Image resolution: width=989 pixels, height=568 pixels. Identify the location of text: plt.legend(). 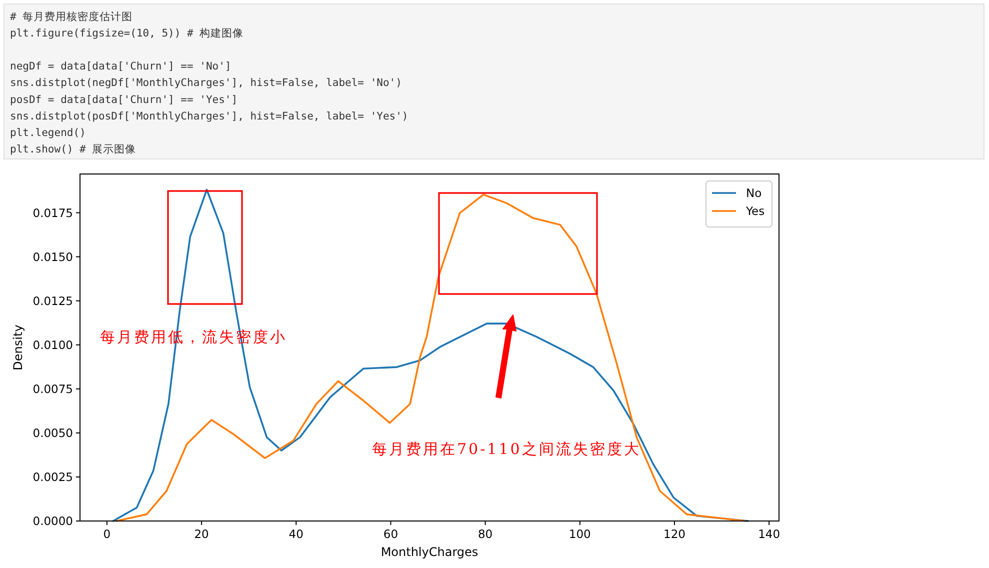
(48, 133).